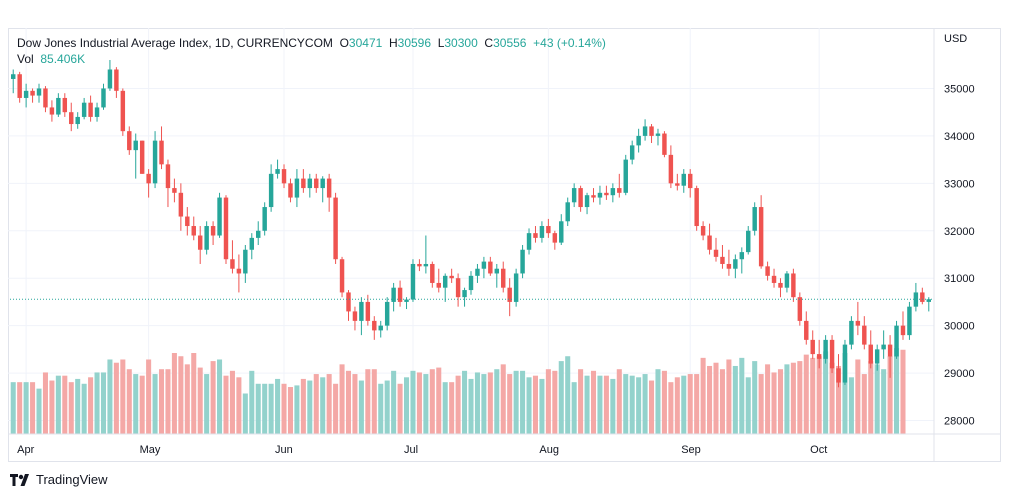 This screenshot has width=1012, height=498. What do you see at coordinates (422, 450) in the screenshot?
I see `time-axis: Apr May Jun Jul Aug Sep Oct` at bounding box center [422, 450].